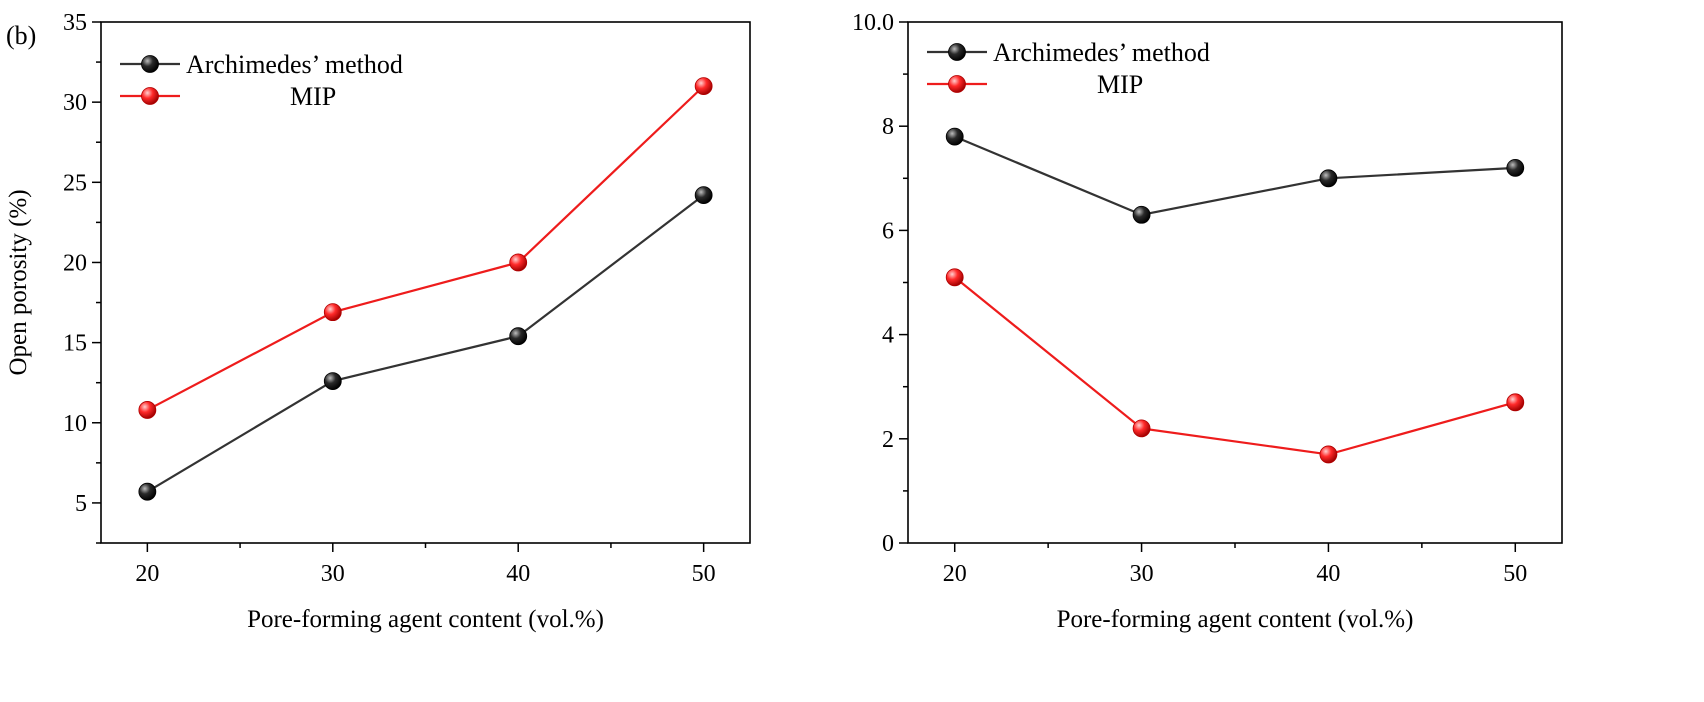 The image size is (1704, 702). I want to click on y-axis-title: Open porosity (%), so click(18, 282).